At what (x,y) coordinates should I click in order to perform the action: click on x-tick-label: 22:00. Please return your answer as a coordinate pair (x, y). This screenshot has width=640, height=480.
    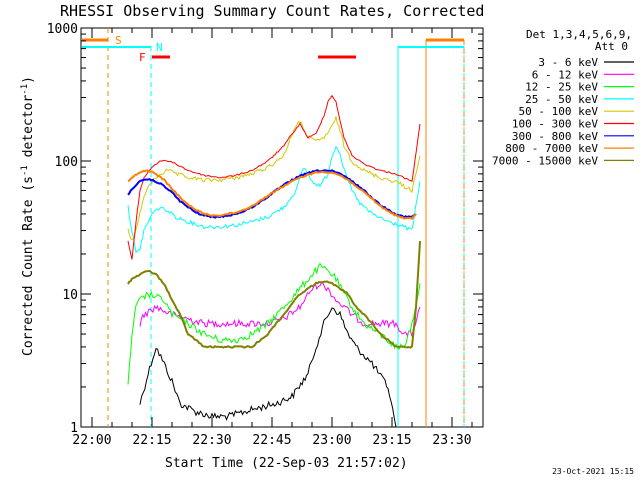
    Looking at the image, I should click on (91, 440).